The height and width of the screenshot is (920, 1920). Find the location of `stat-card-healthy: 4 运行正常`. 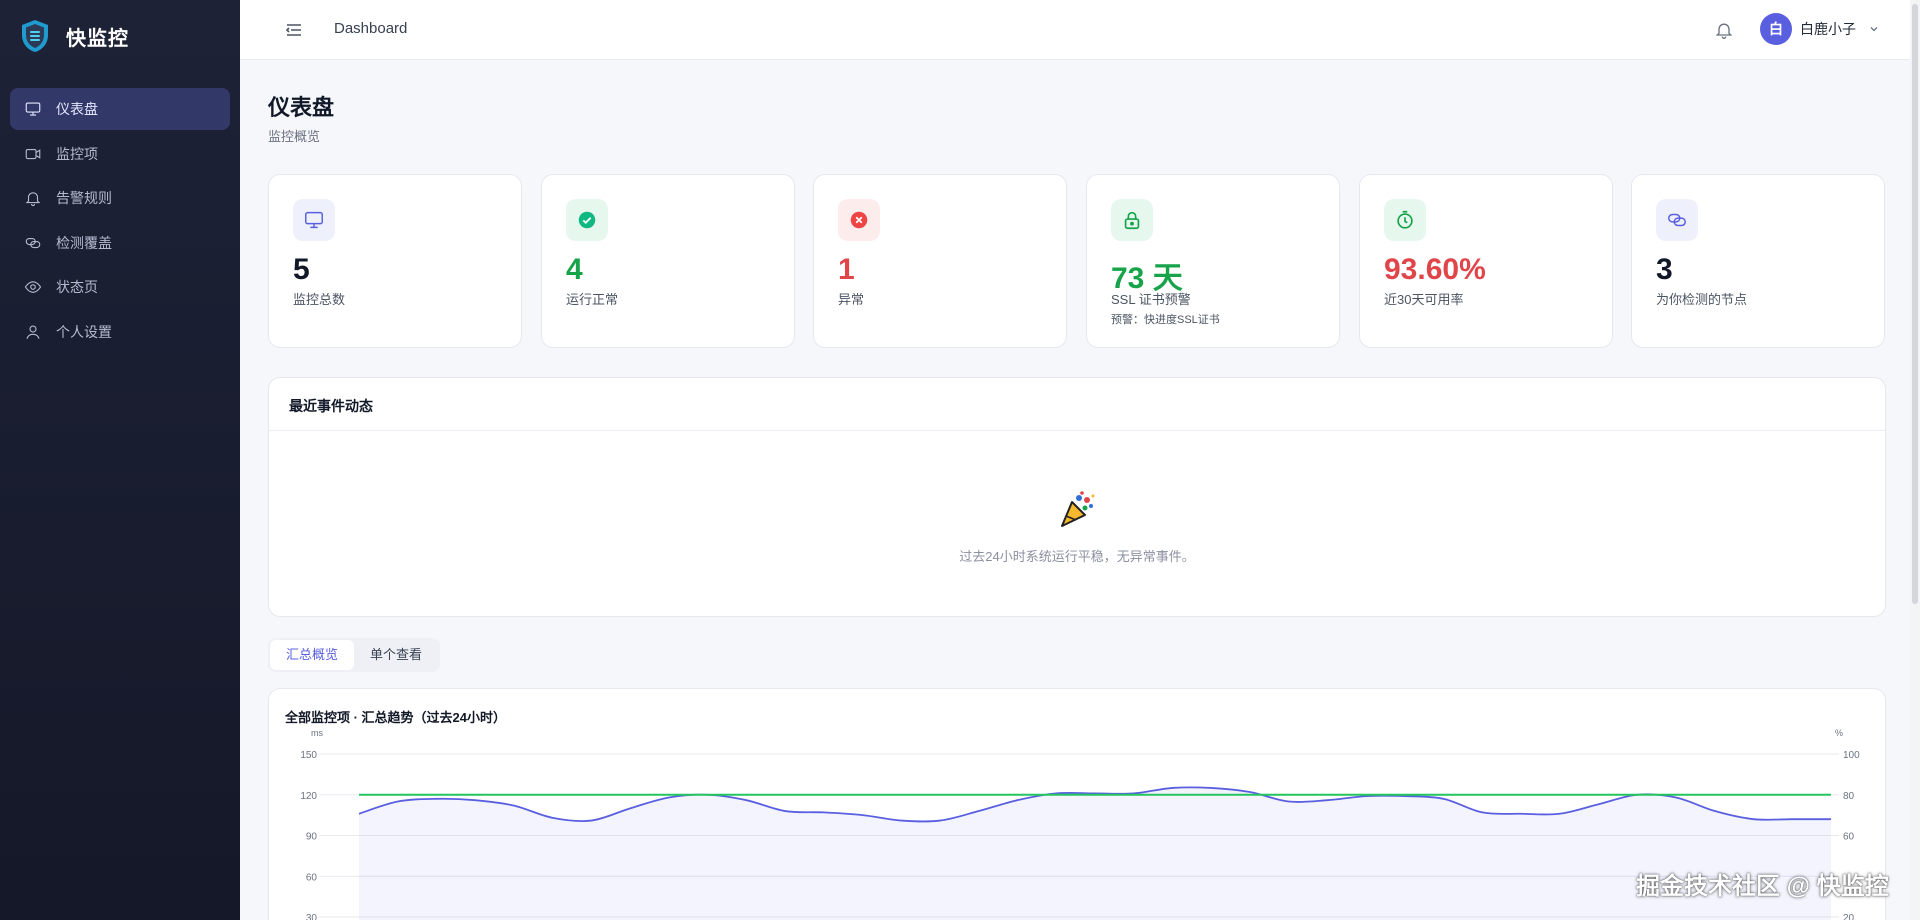

stat-card-healthy: 4 运行正常 is located at coordinates (668, 261).